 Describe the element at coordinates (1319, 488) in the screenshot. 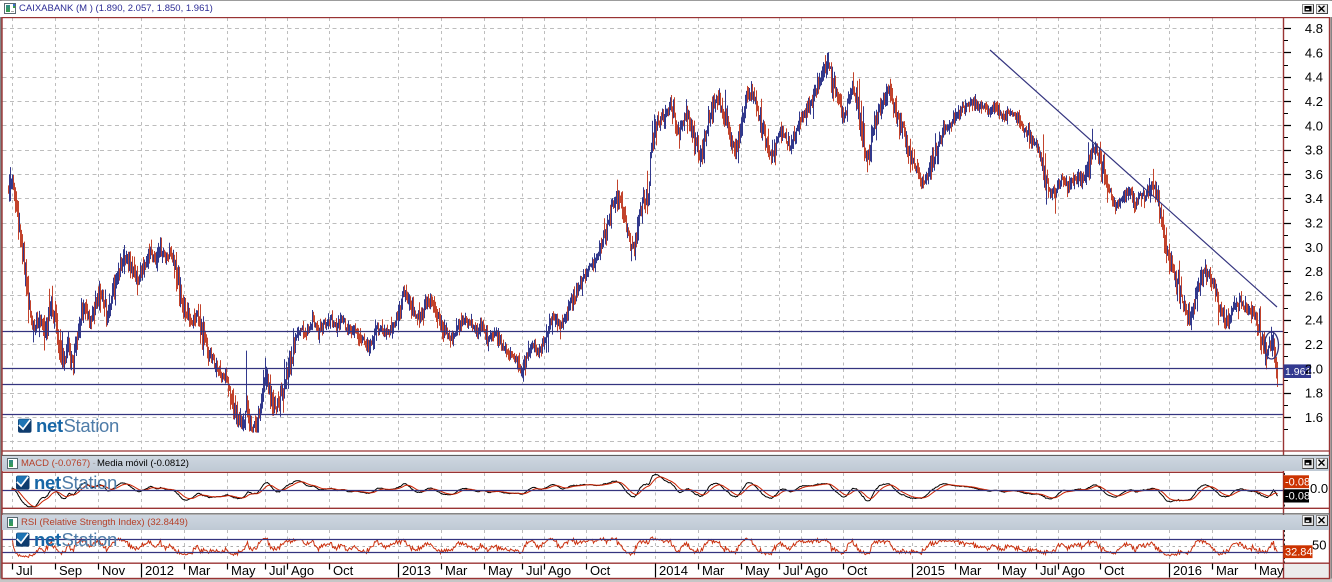

I see `svg-text: 0.0` at that location.